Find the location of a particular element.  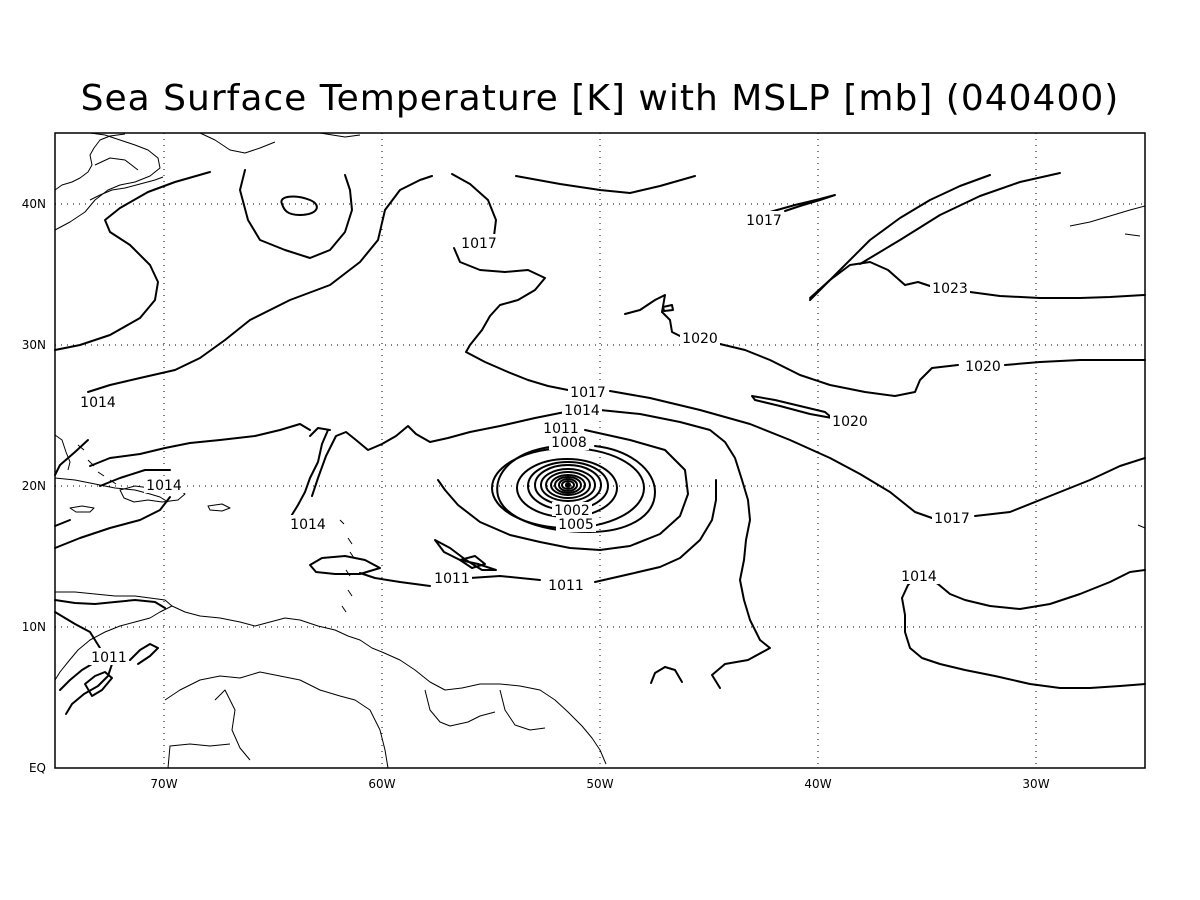

north-land-outline is located at coordinates (237, 143).